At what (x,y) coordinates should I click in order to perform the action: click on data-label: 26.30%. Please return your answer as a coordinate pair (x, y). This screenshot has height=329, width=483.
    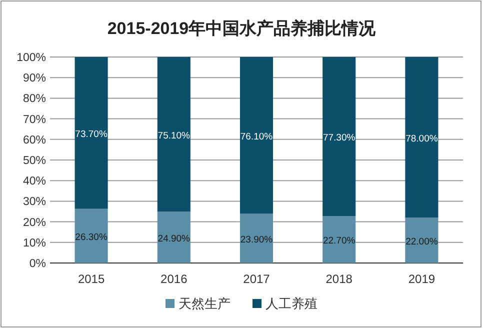
    Looking at the image, I should click on (91, 237).